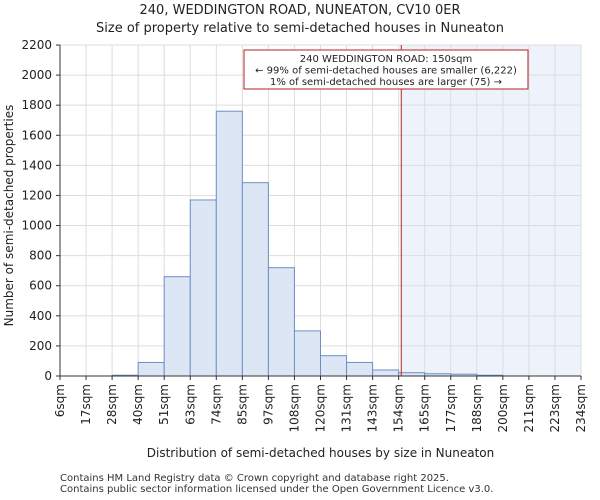  I want to click on annotation-line-1: 240 WEDDINGTON ROAD: 150sqm, so click(386, 59).